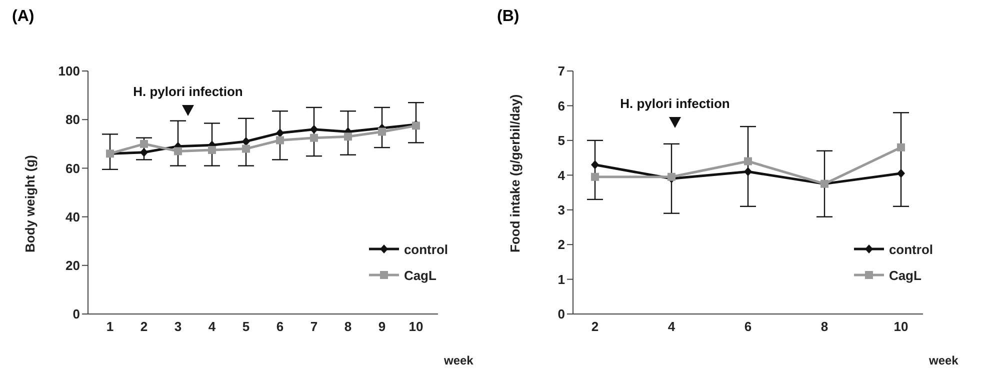 The image size is (983, 371). I want to click on y-tick-label: 1, so click(561, 279).